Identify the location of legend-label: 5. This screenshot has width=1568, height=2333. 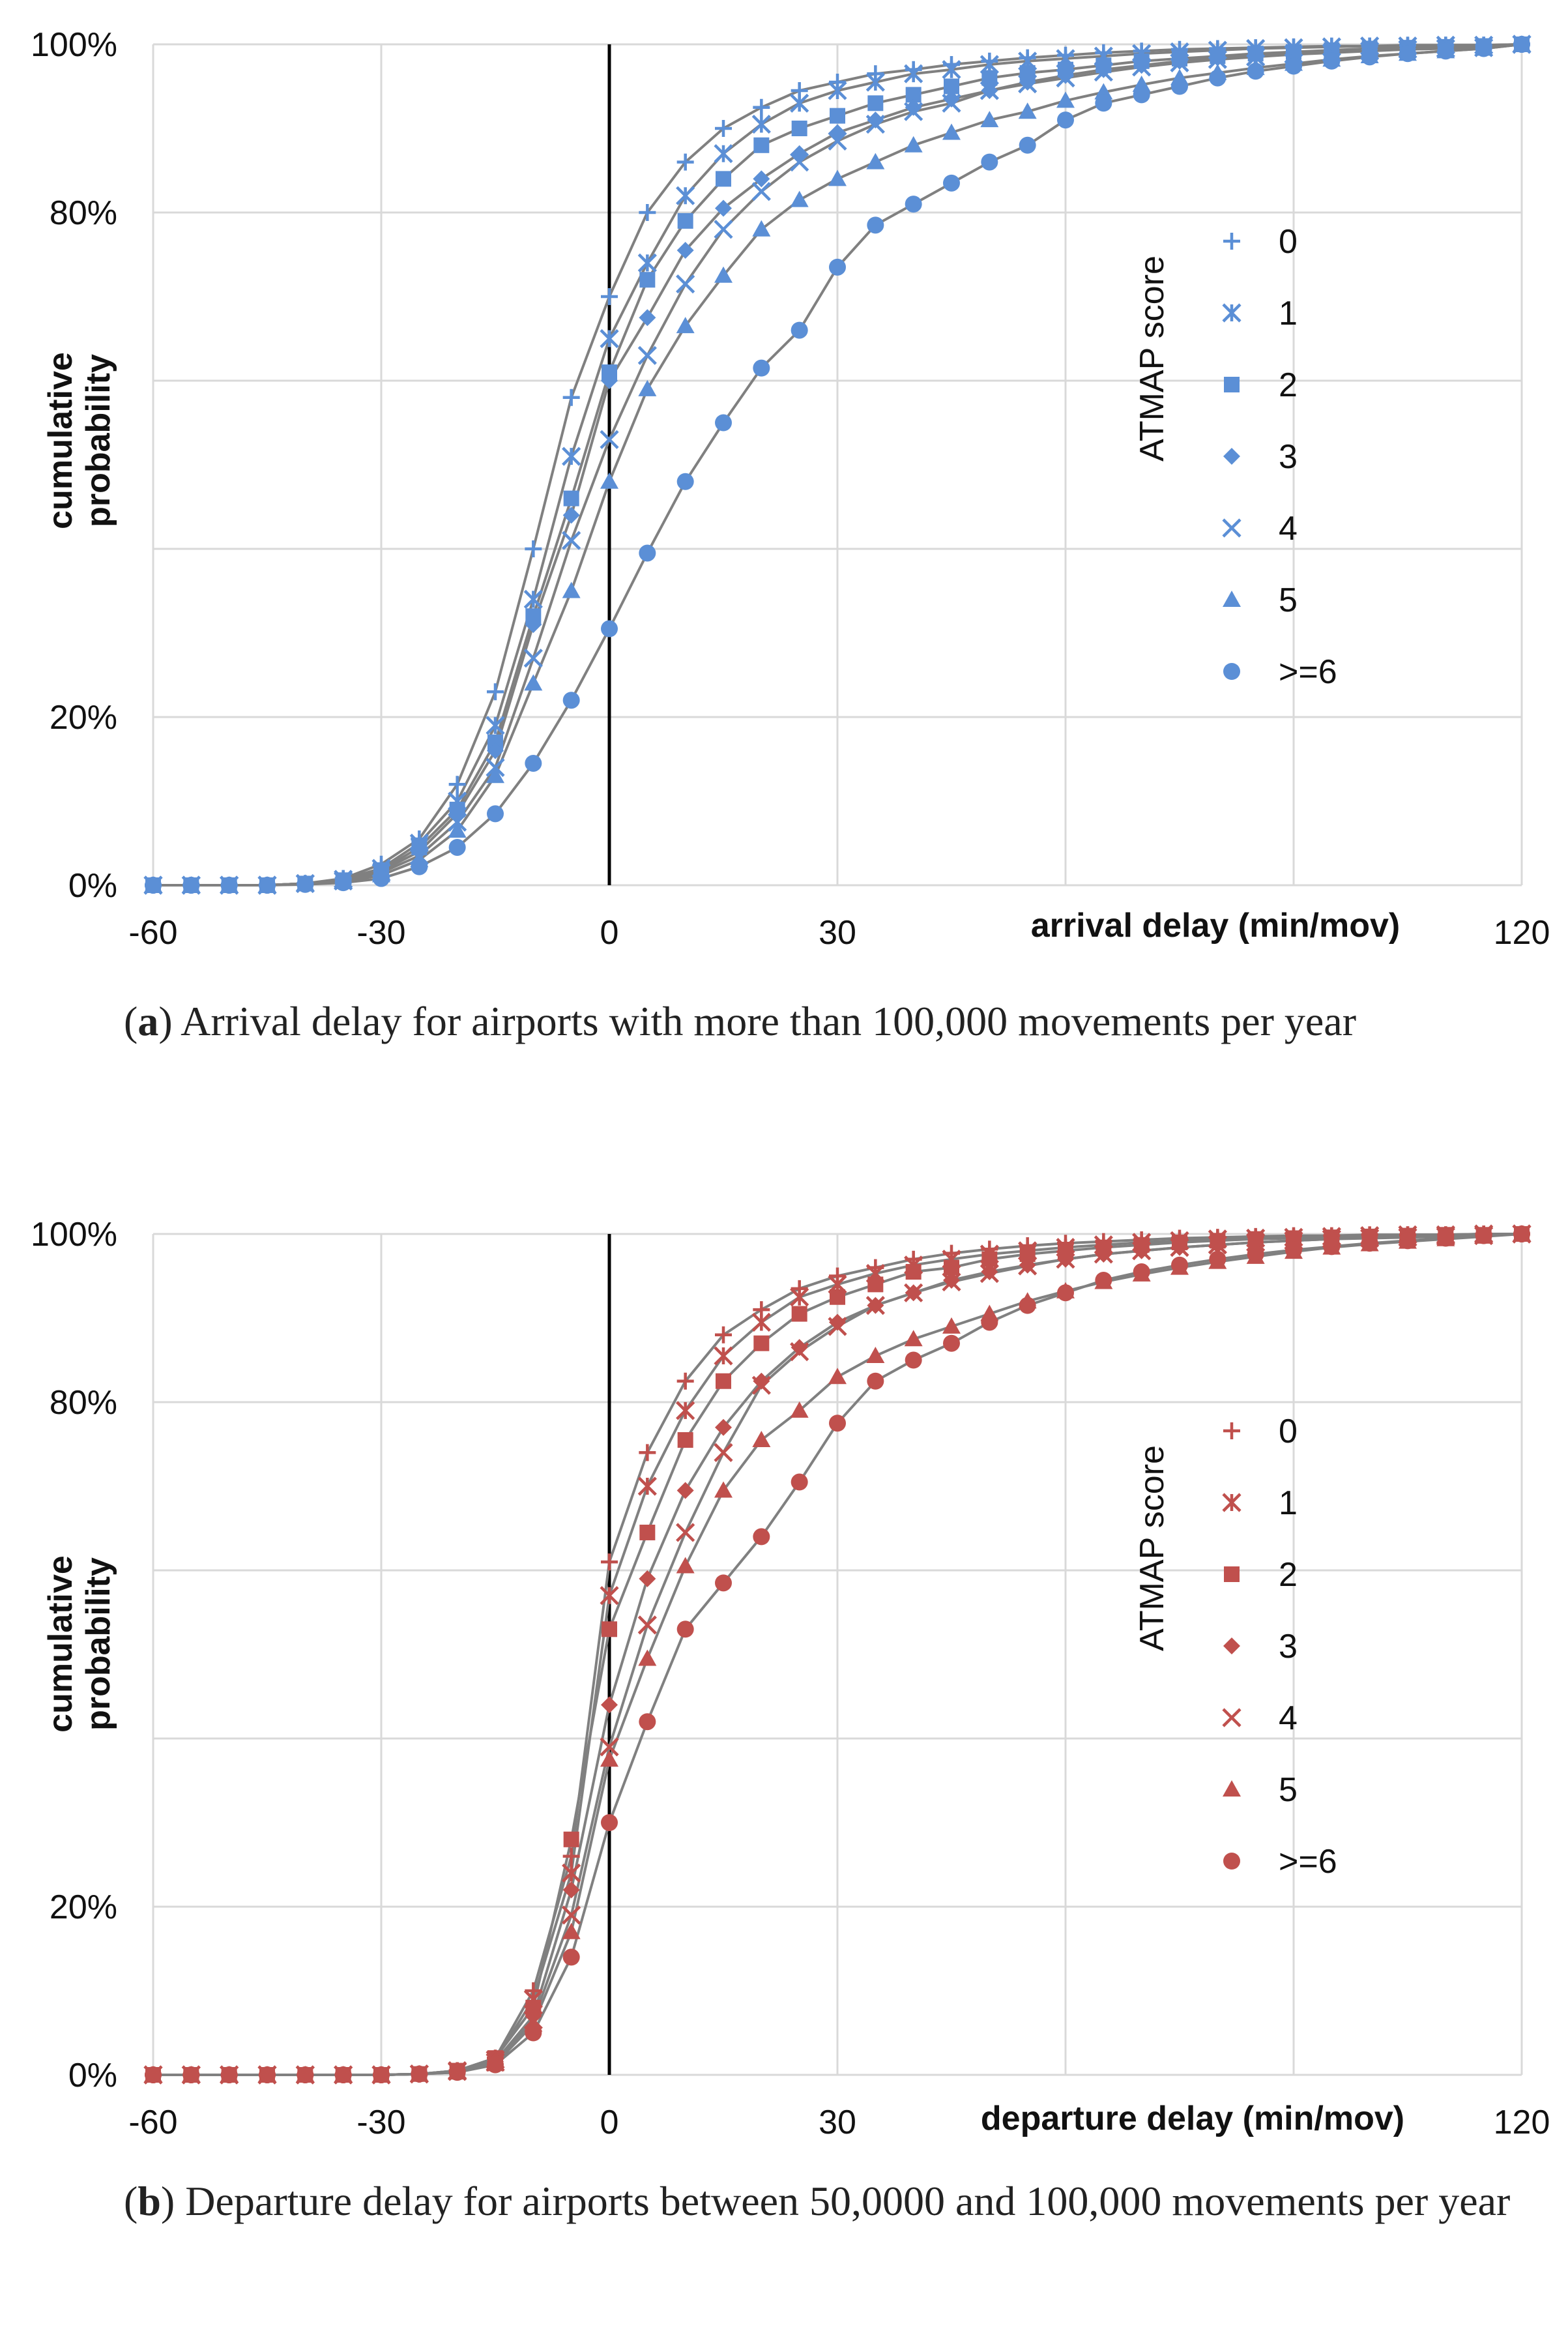
(1288, 600).